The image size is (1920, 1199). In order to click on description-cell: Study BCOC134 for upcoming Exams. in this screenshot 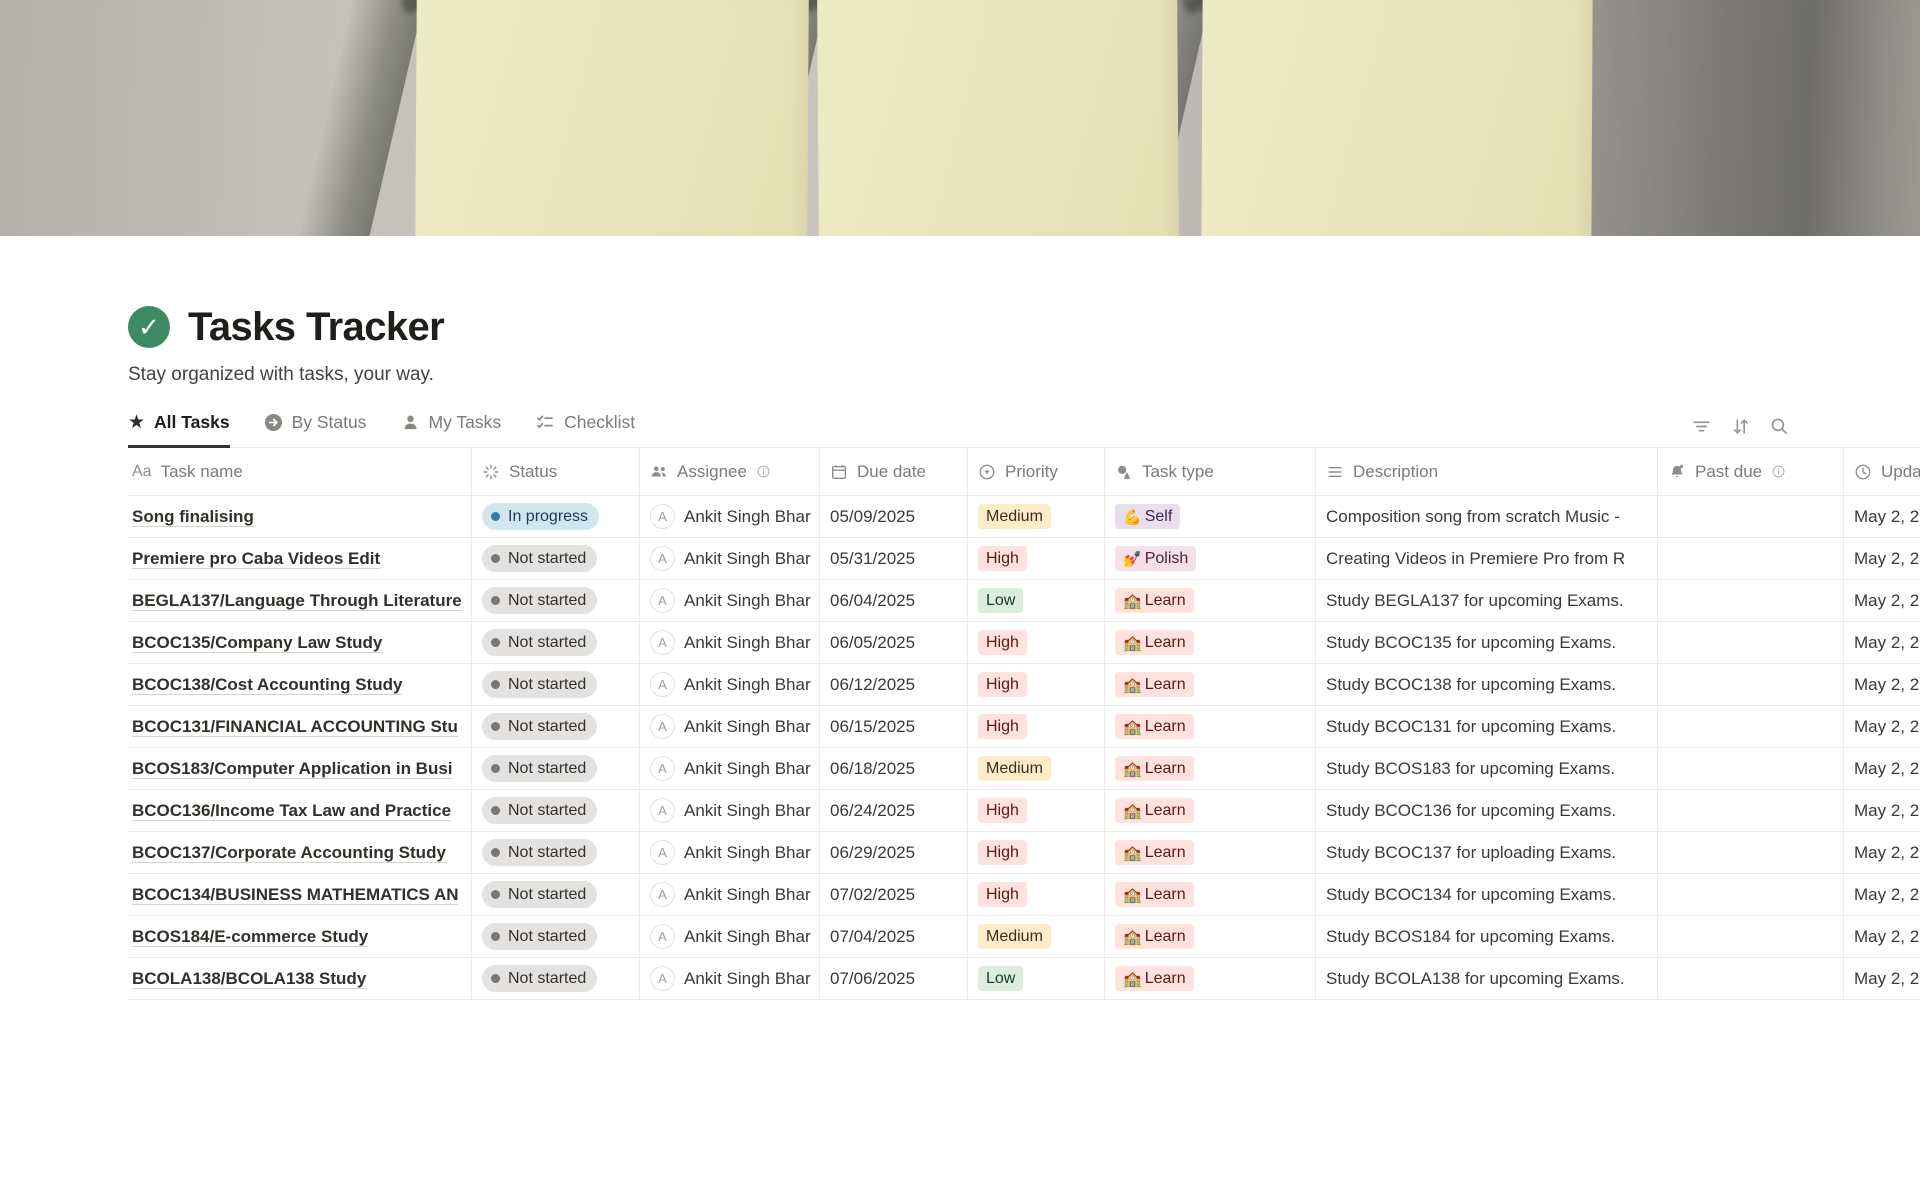, I will do `click(1487, 895)`.